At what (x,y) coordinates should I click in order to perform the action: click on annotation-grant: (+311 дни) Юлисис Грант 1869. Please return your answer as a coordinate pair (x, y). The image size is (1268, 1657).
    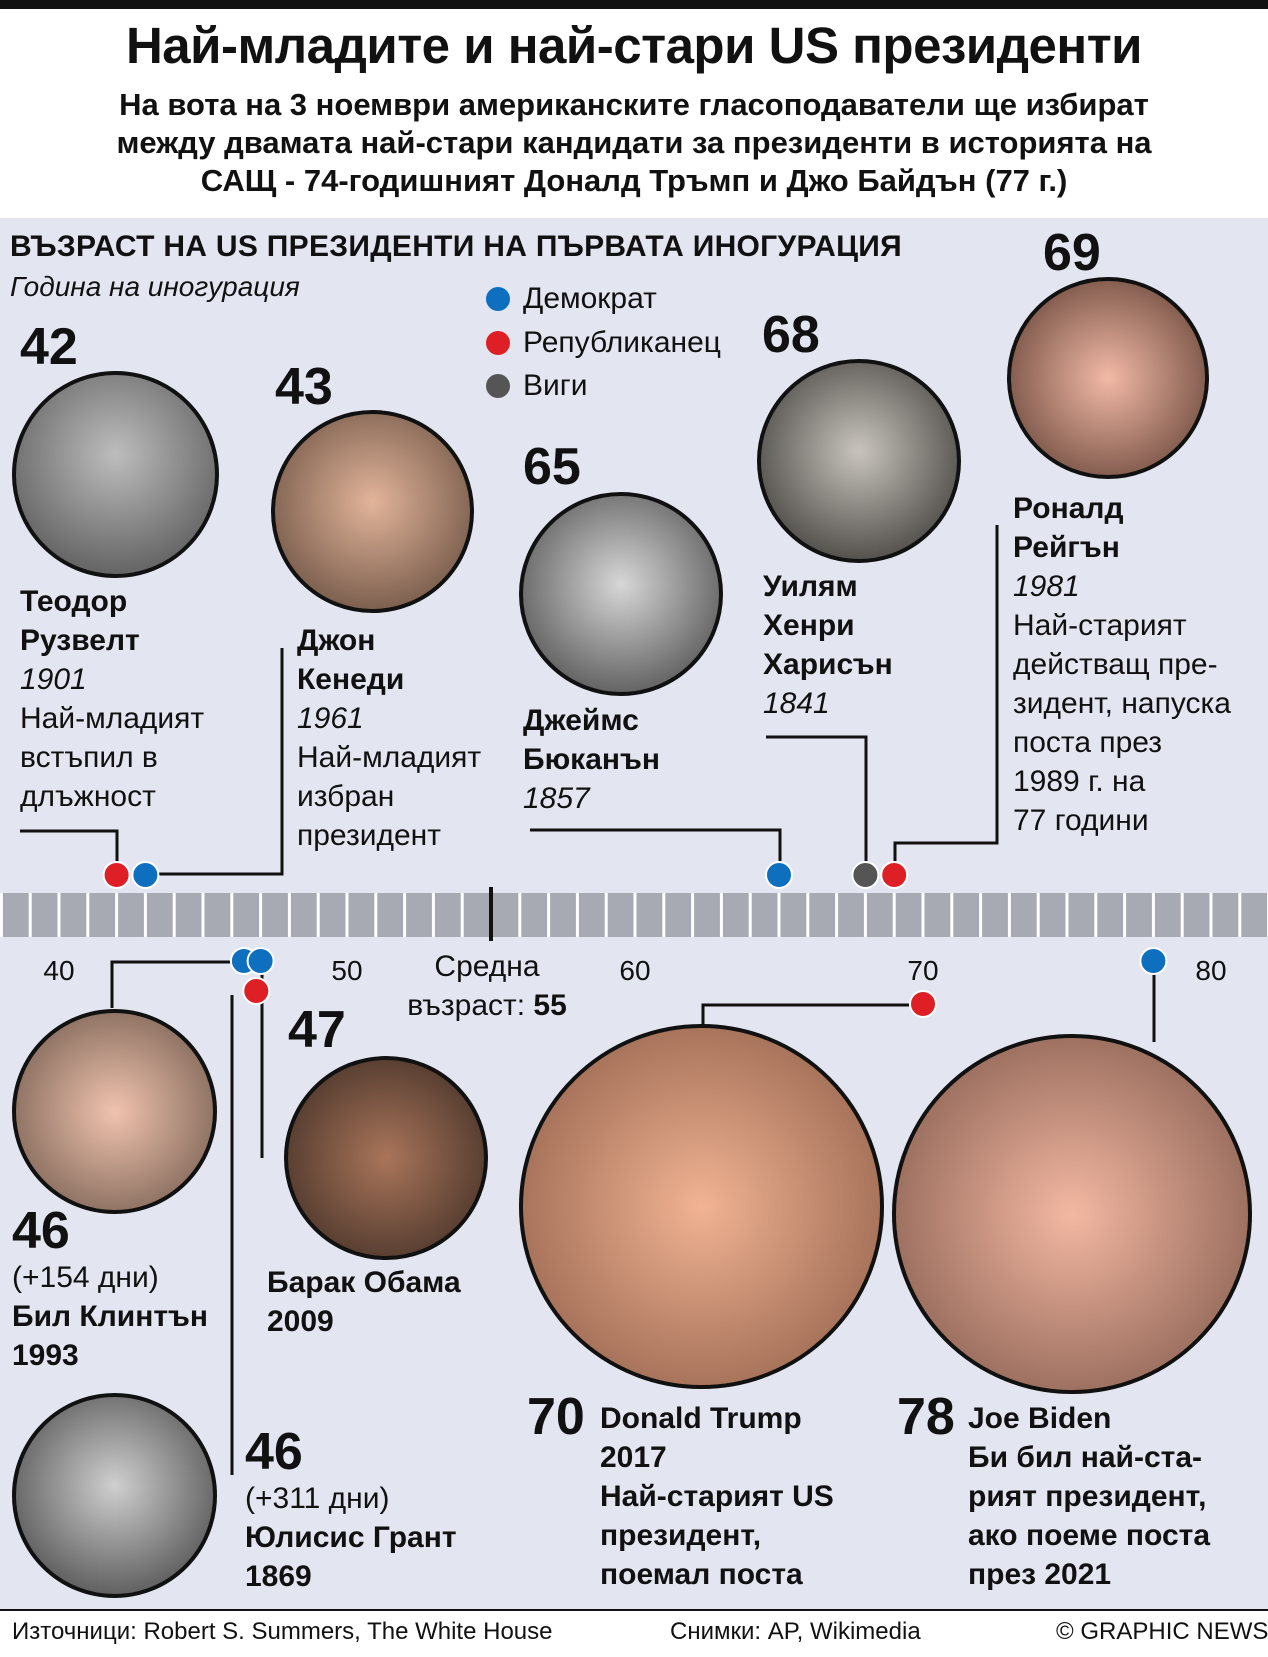
    Looking at the image, I should click on (351, 1537).